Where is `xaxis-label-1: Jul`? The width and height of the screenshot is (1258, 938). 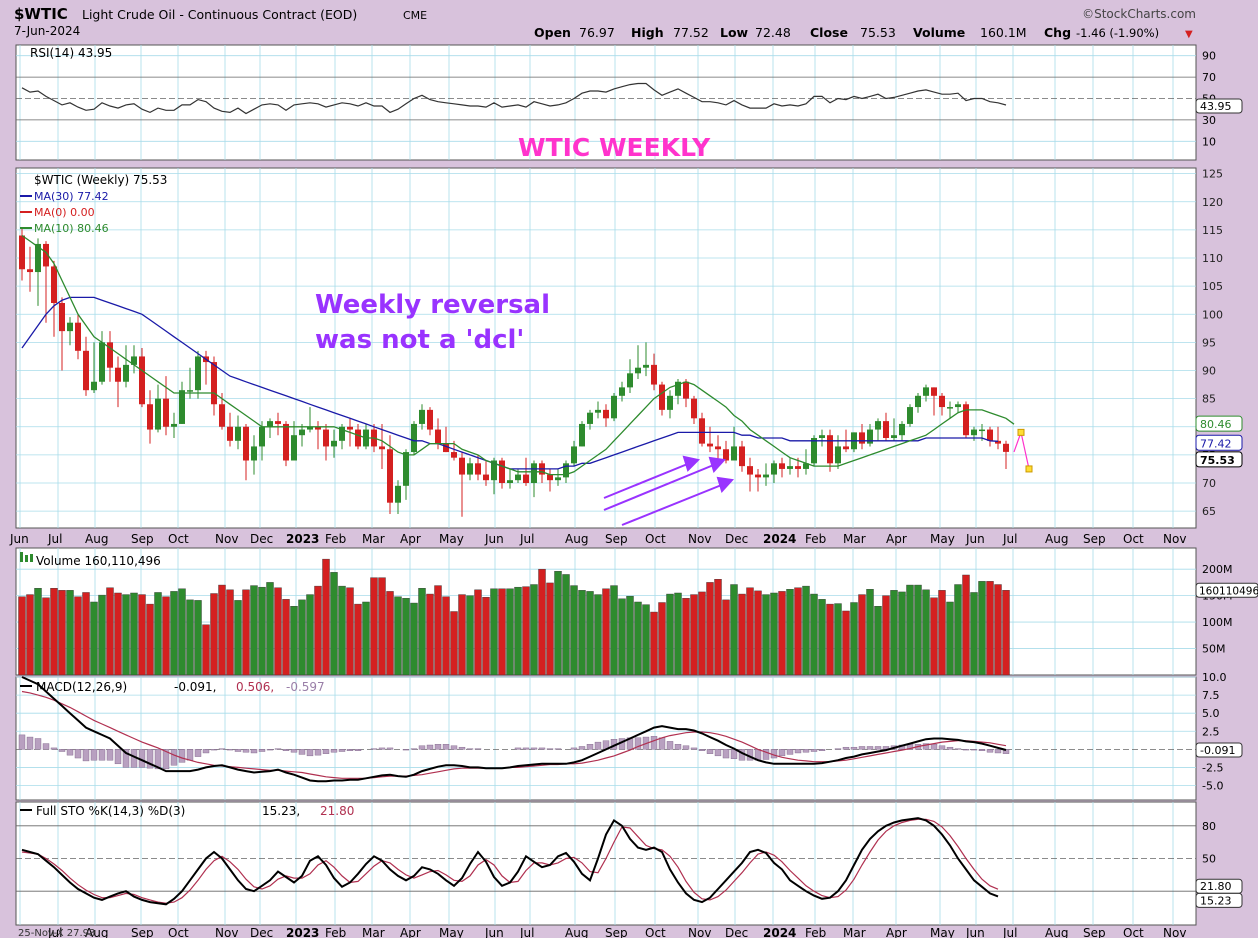
xaxis-label-1: Jul is located at coordinates (54, 539).